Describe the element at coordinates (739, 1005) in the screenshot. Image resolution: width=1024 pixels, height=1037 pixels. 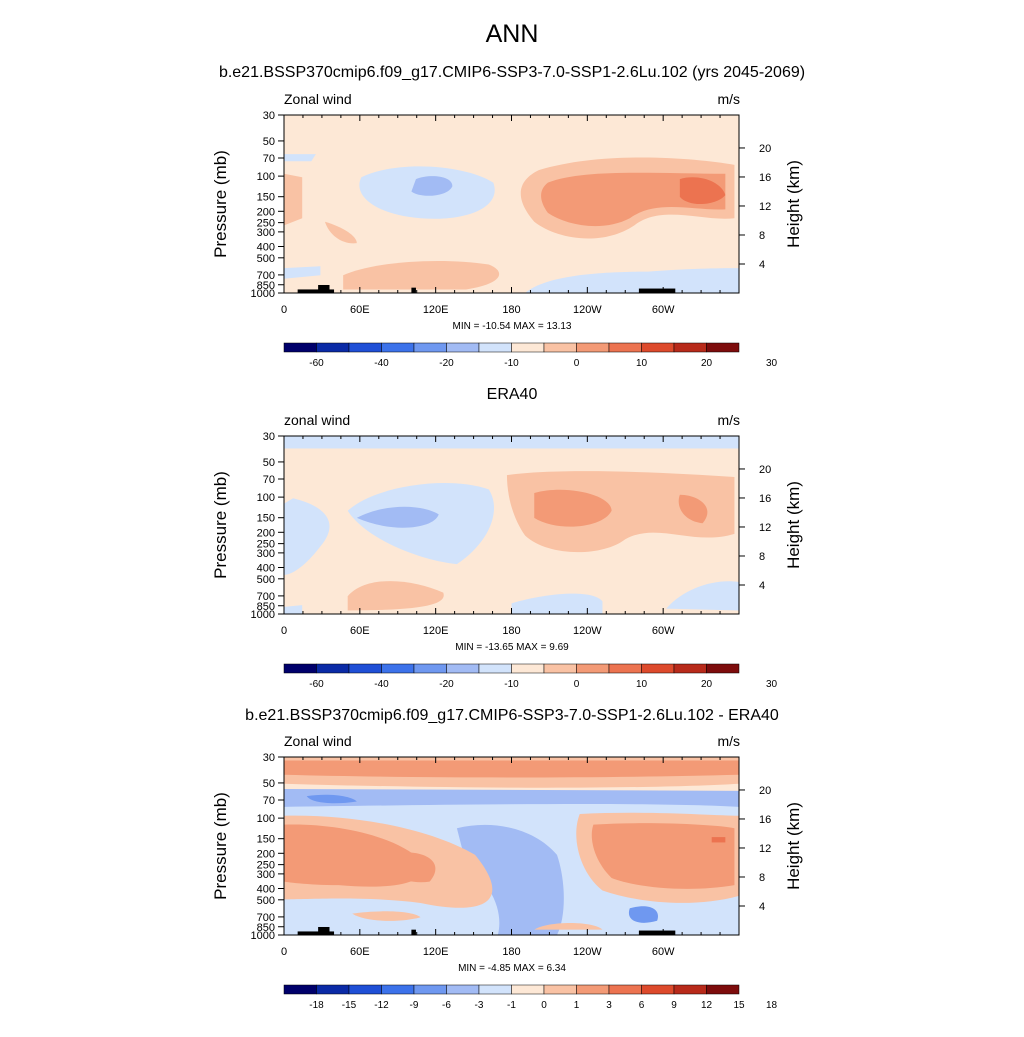
I see `colorbar-label: 15` at that location.